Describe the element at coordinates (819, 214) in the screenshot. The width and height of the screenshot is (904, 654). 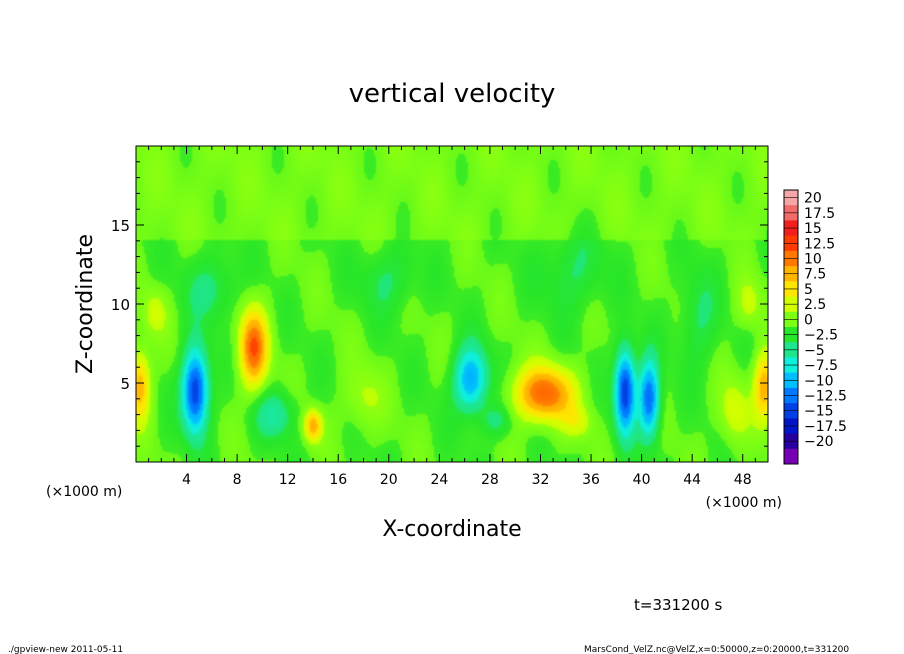
I see `colorbar-label: 17.5` at that location.